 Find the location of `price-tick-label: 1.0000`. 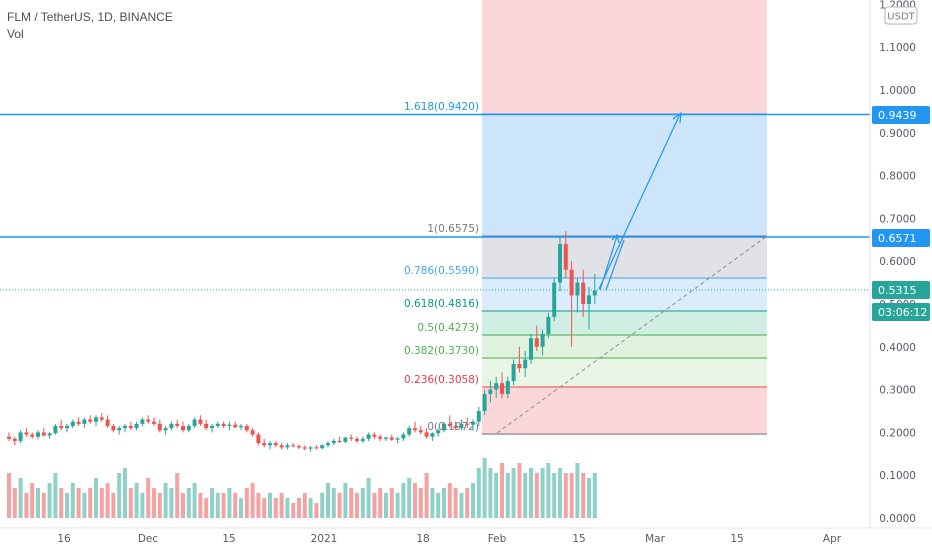

price-tick-label: 1.0000 is located at coordinates (897, 91).